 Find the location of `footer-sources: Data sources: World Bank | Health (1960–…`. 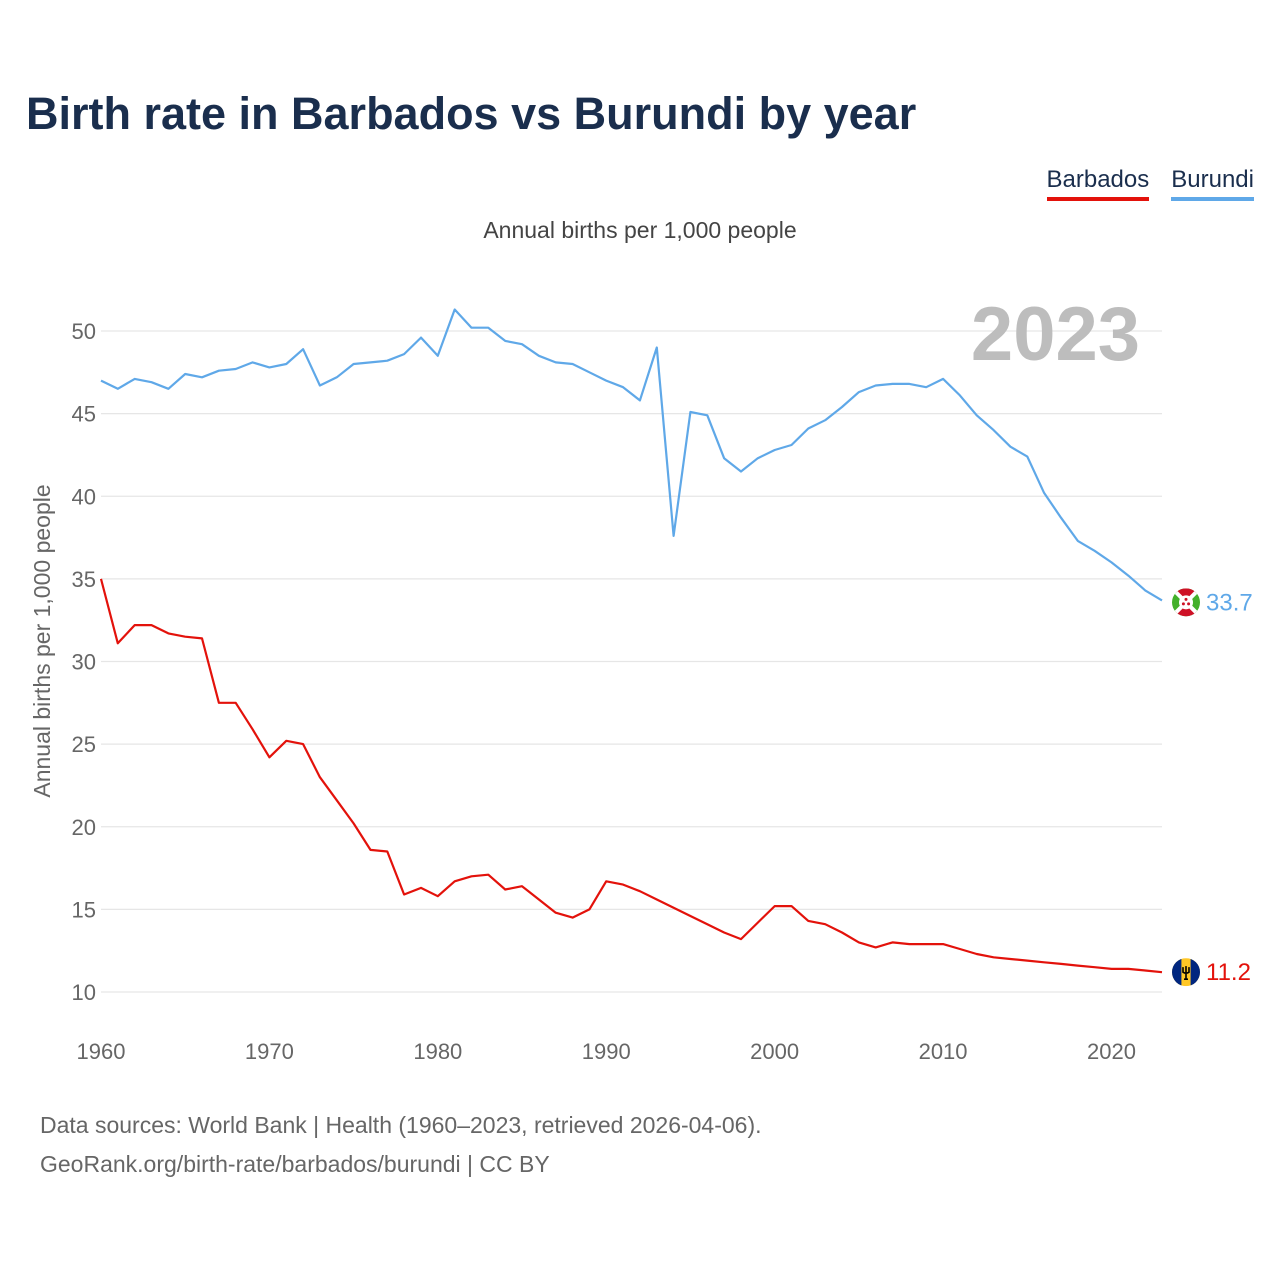

footer-sources: Data sources: World Bank | Health (1960–… is located at coordinates (401, 1125).